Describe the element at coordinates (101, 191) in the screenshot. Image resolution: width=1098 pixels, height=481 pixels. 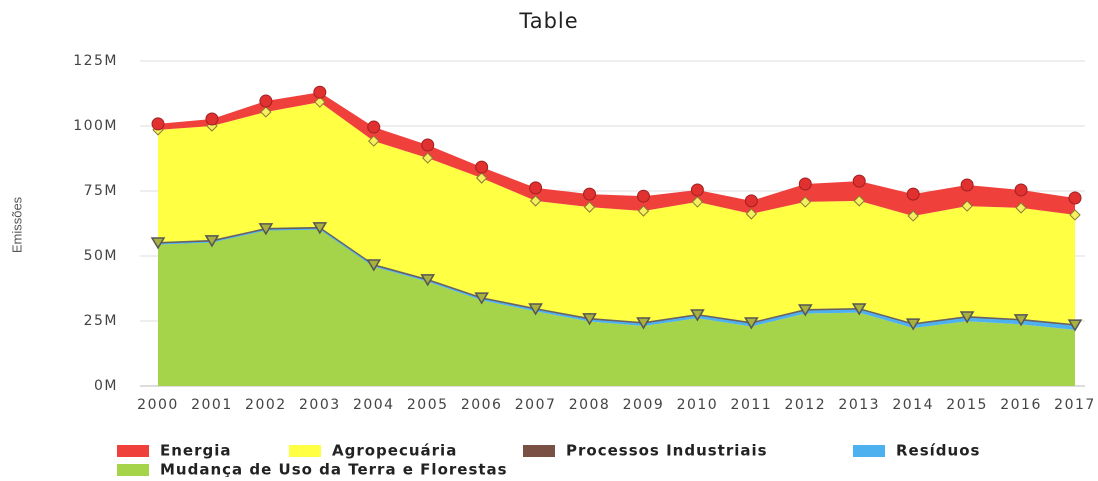
I see `y-tick-label: 75M` at that location.